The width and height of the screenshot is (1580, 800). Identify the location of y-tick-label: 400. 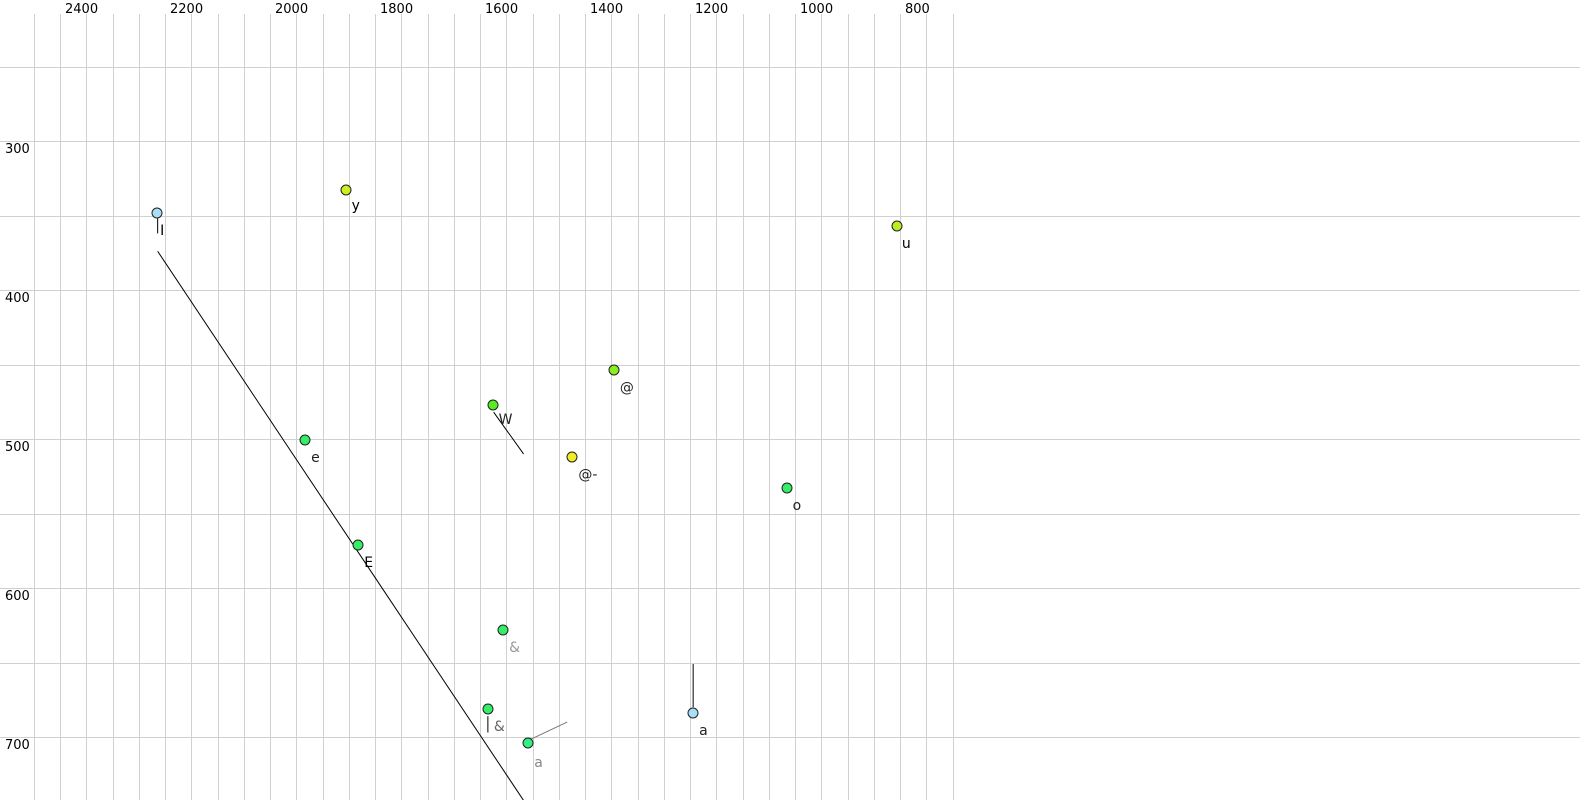
(17, 298).